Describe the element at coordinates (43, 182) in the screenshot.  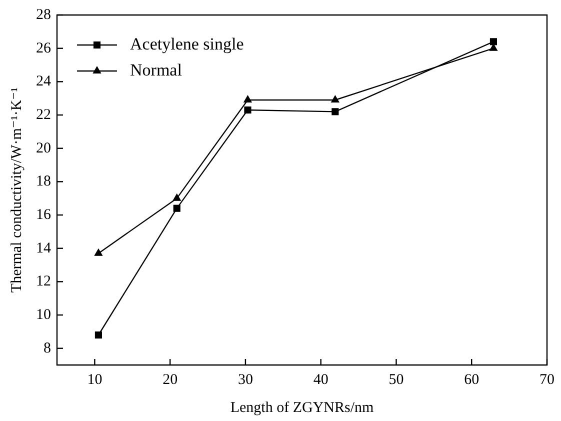
I see `y-tick-label: 18` at that location.